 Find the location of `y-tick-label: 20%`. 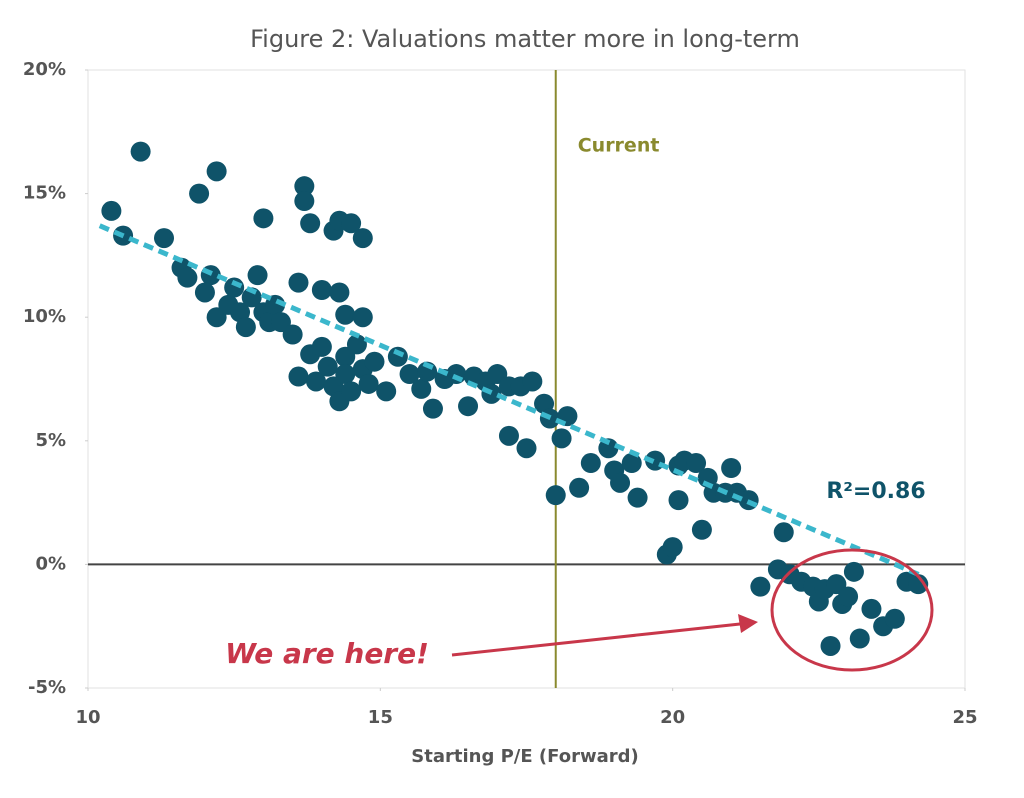

y-tick-label: 20% is located at coordinates (44, 69).